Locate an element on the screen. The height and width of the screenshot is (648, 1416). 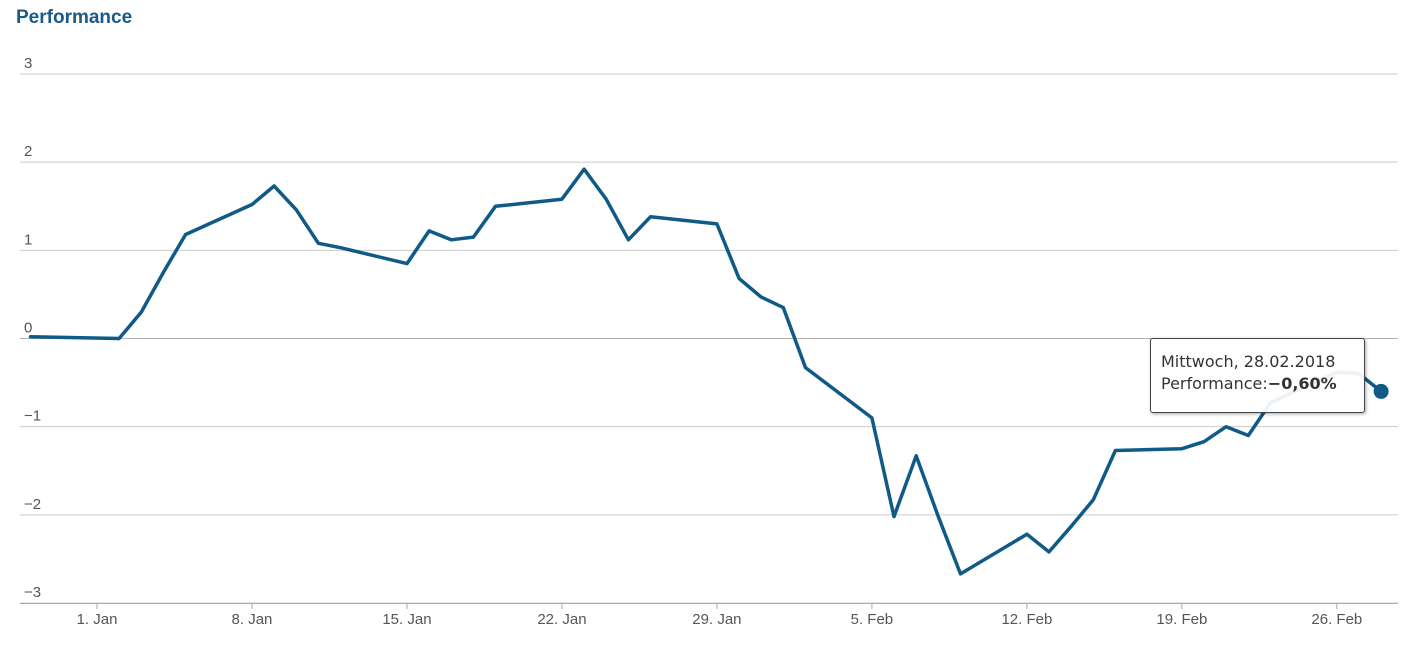
y-tick-label: −3 is located at coordinates (32, 592).